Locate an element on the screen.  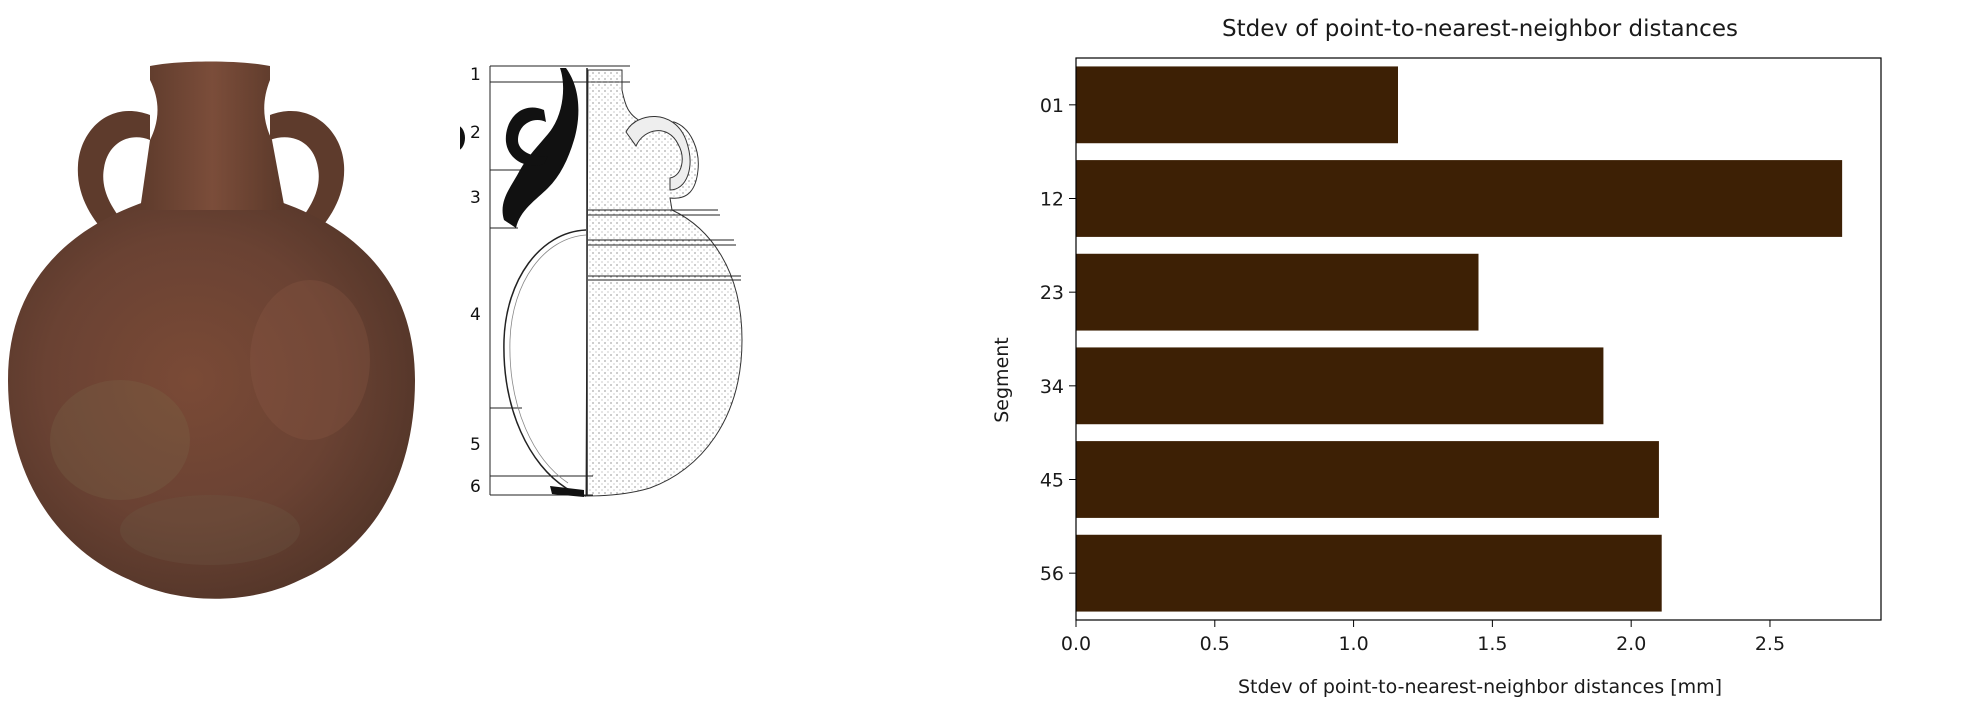
segment-label-4: 4 is located at coordinates (475, 315).